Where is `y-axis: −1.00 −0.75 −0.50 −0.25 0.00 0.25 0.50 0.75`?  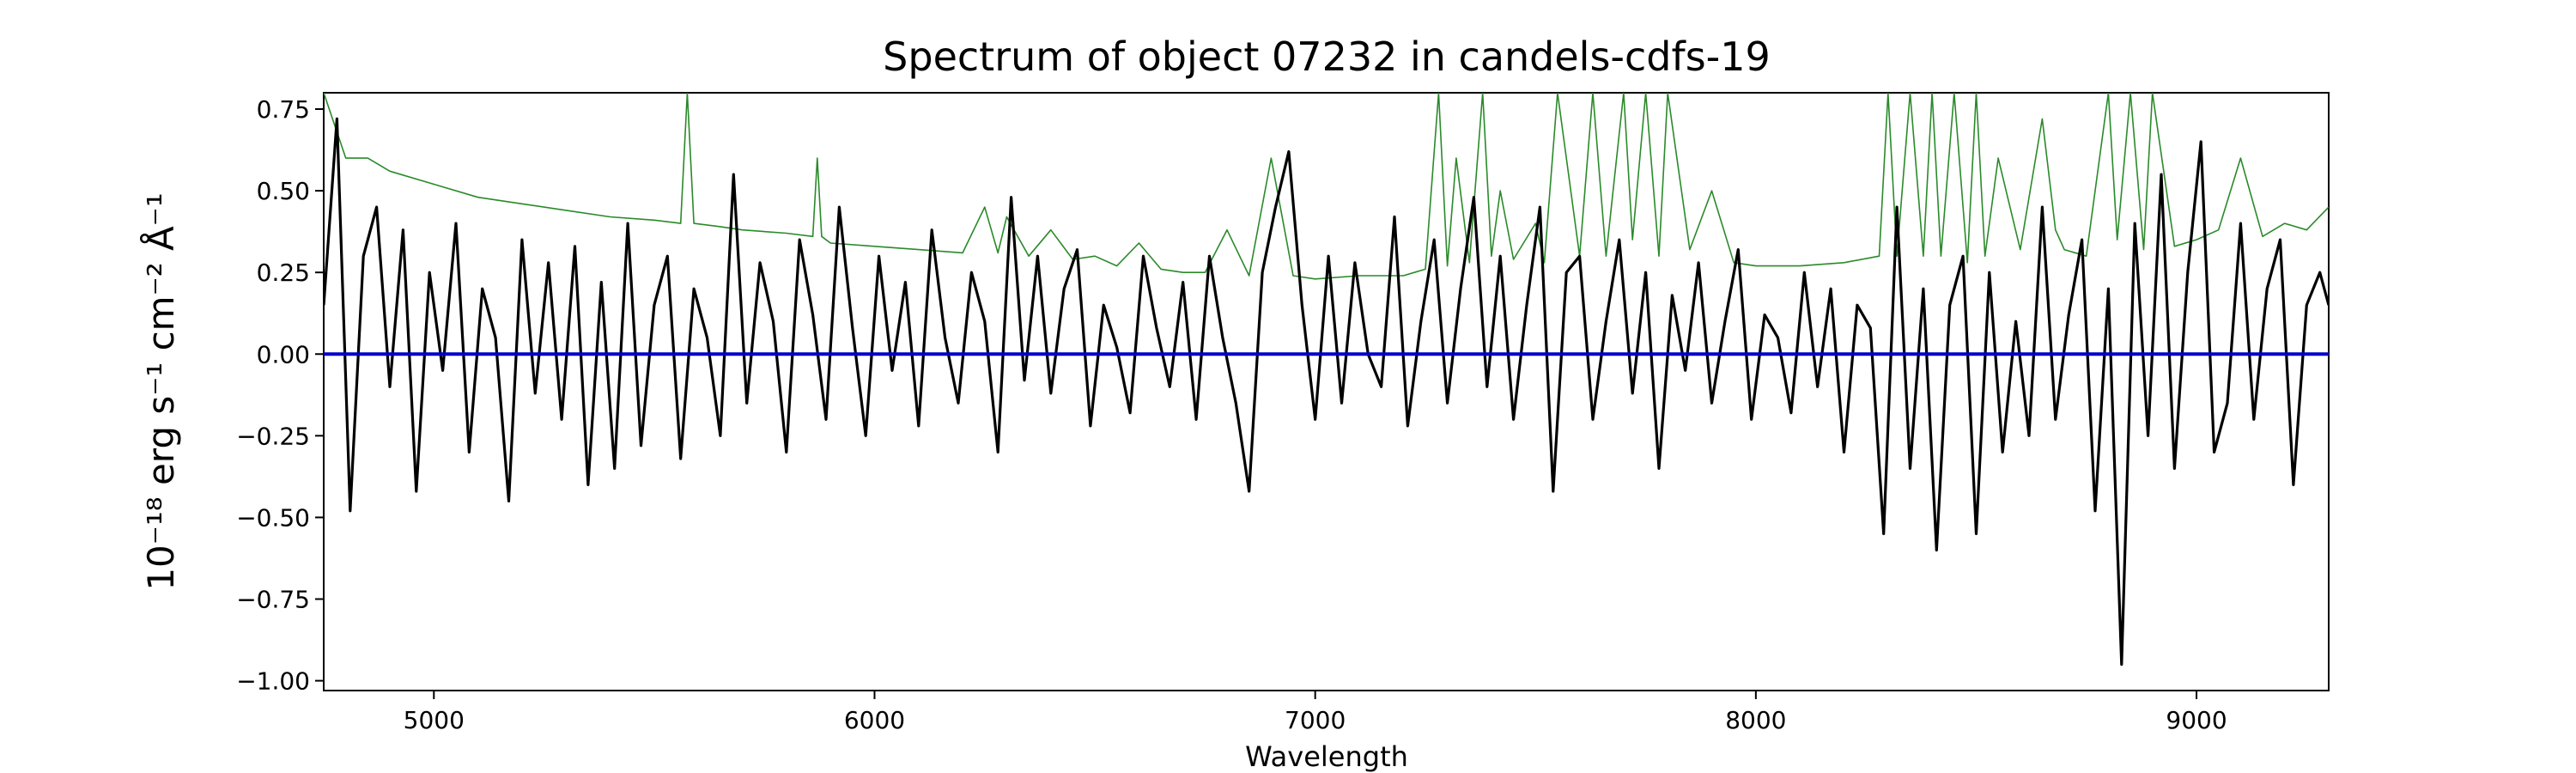 y-axis: −1.00 −0.75 −0.50 −0.25 0.00 0.25 0.50 0.75 is located at coordinates (280, 395).